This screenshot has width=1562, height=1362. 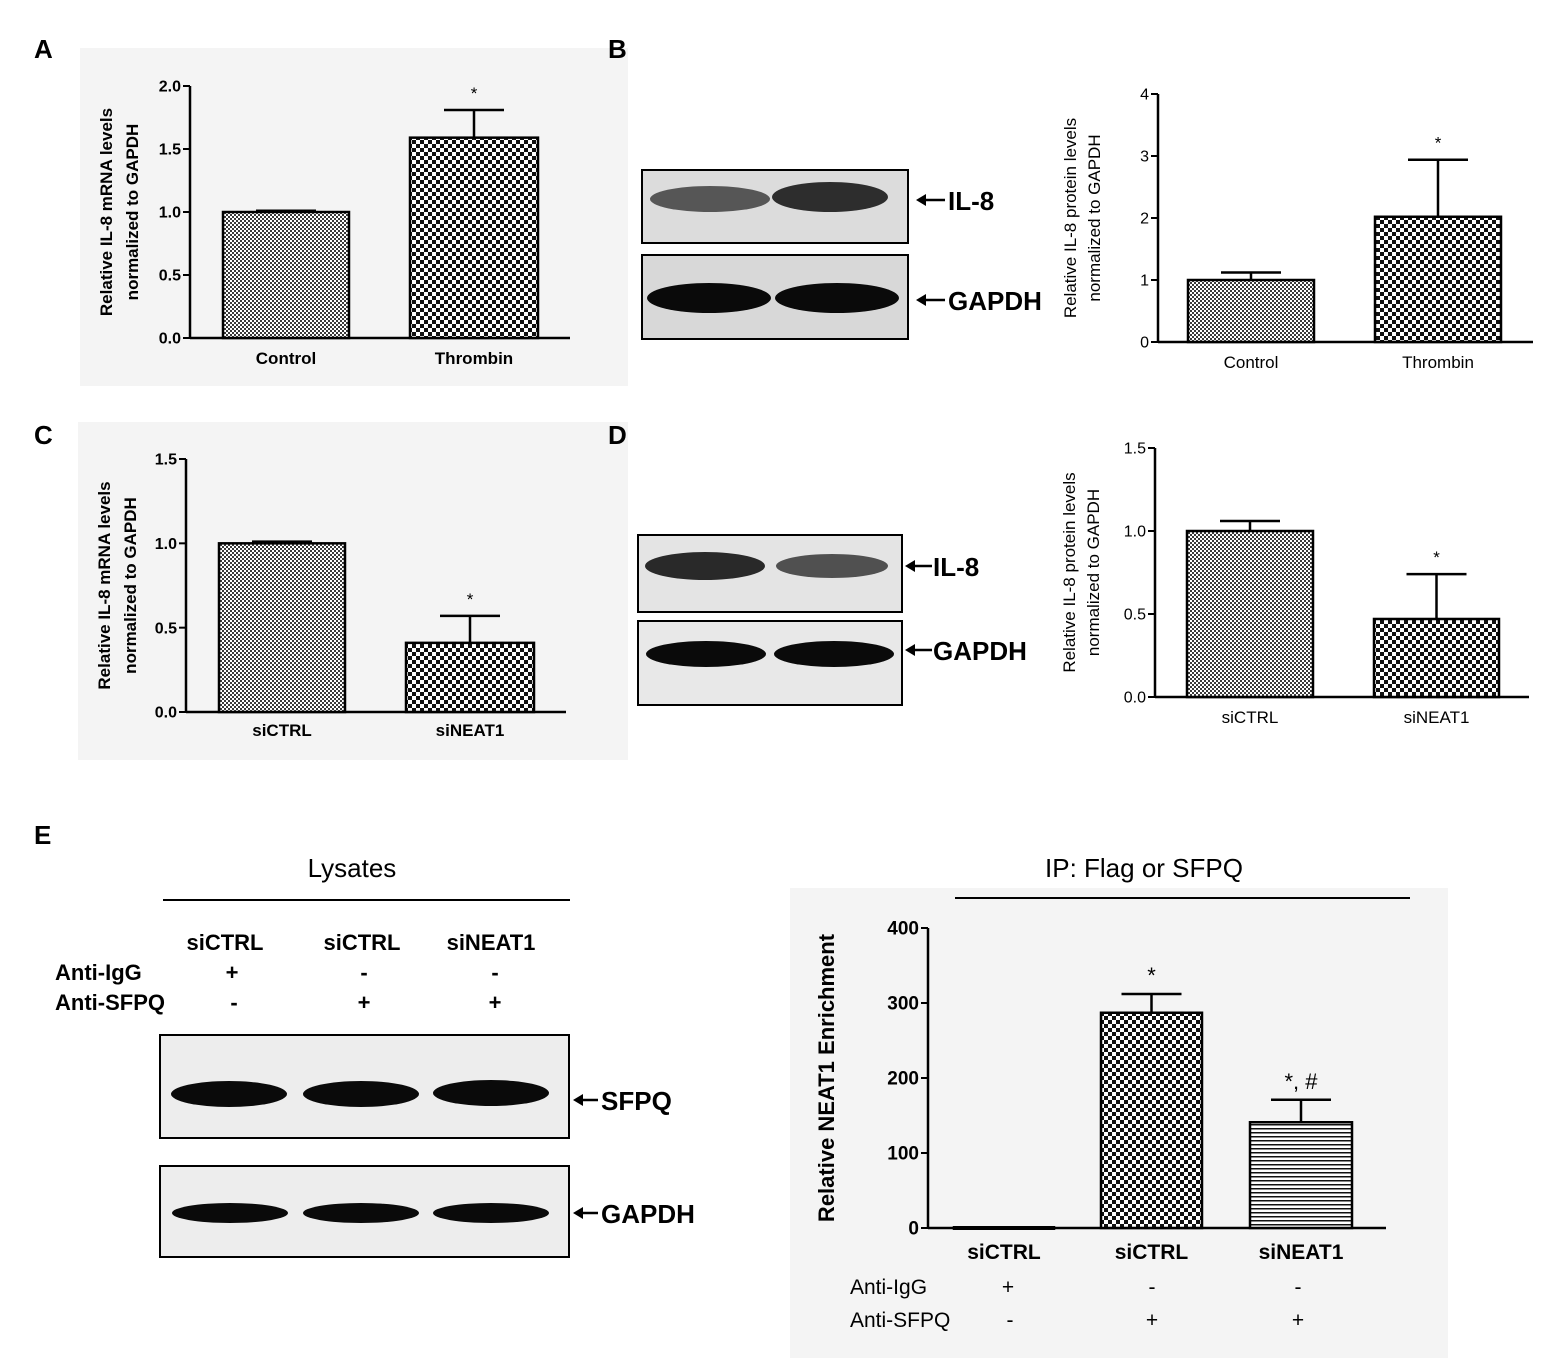 I want to click on blot-e-row-label: Anti-IgG, so click(x=98, y=972).